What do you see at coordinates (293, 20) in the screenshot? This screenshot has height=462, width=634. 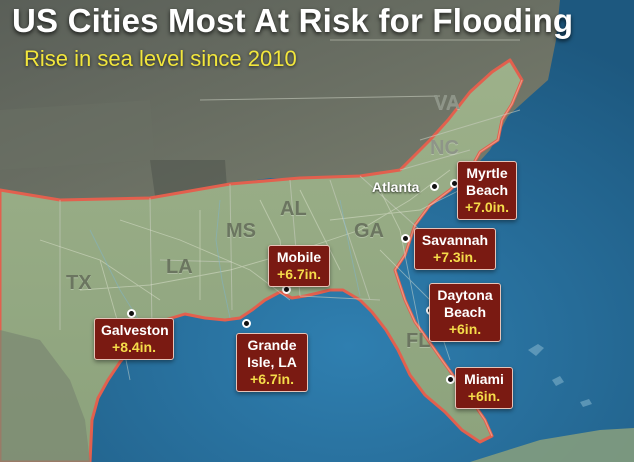 I see `map-title: US Cities Most At Risk for Flooding` at bounding box center [293, 20].